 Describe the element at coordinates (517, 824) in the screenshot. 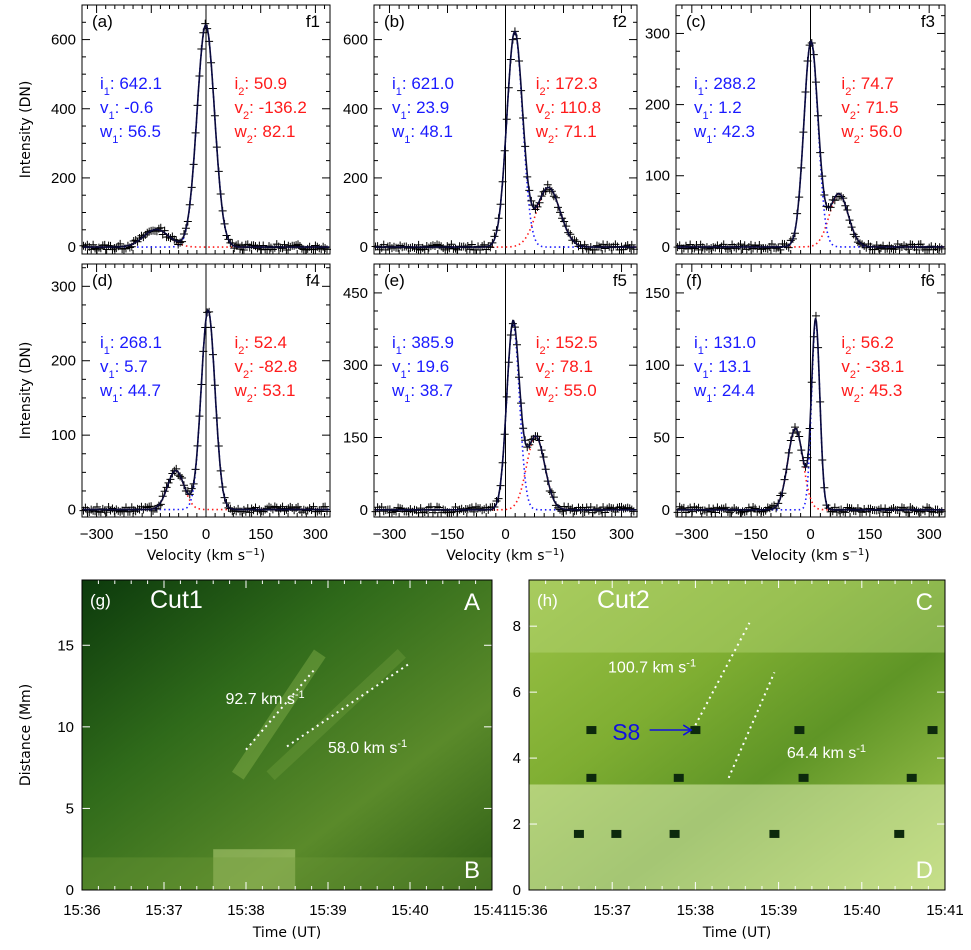

I see `y-tick-label: 2` at that location.